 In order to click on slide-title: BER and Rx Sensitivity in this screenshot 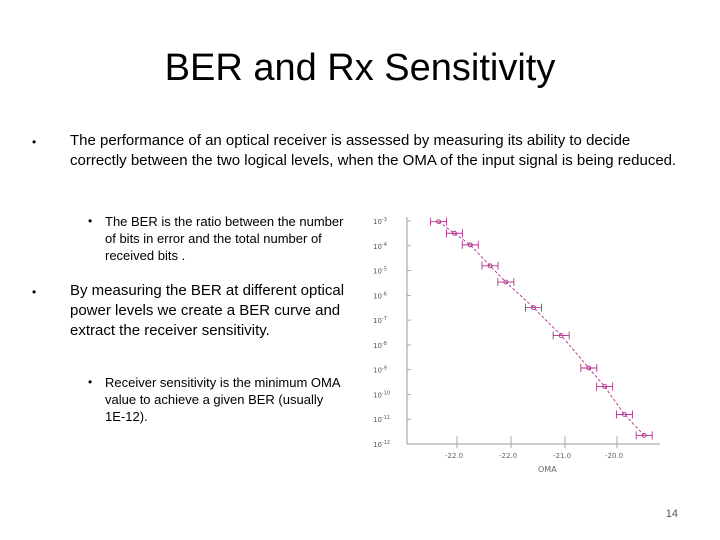, I will do `click(360, 68)`.